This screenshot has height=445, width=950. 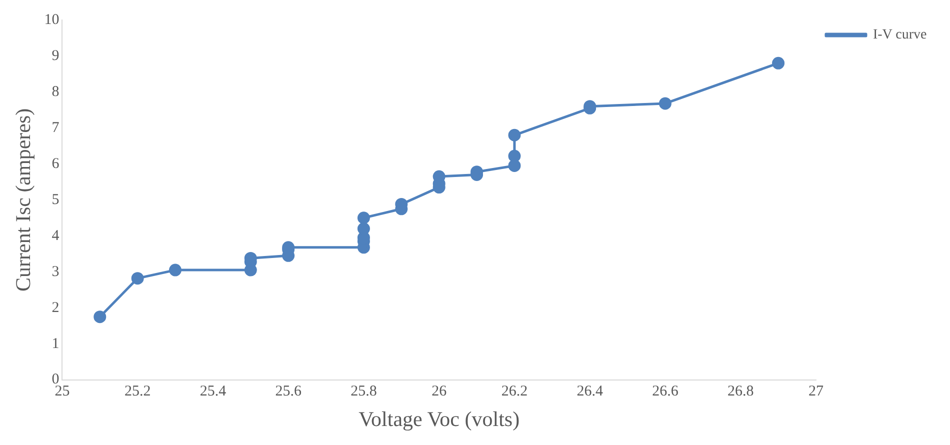 I want to click on x-tick-label: 25, so click(x=62, y=392).